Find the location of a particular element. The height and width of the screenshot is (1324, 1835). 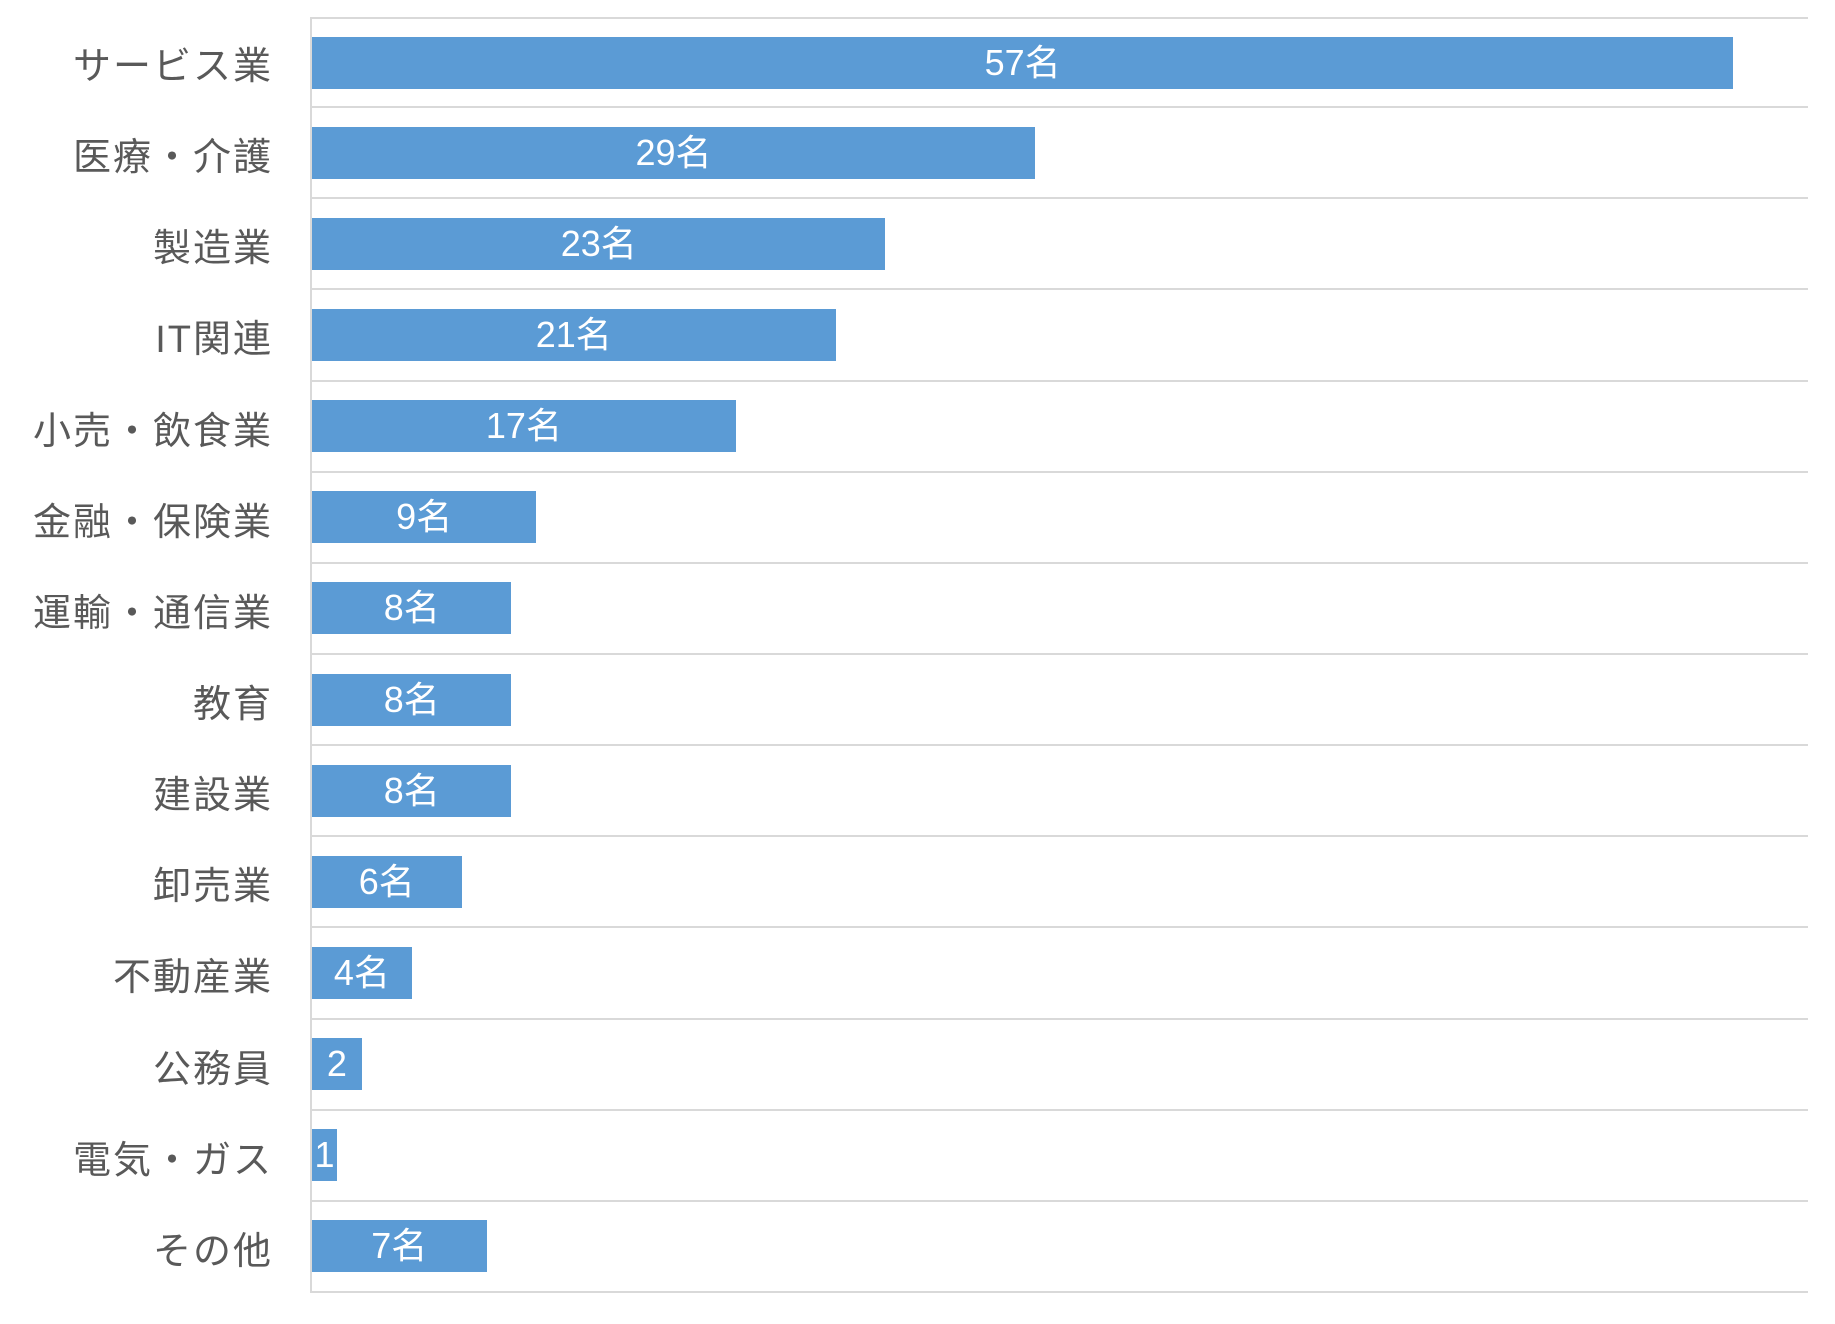

bar-value-label: 21名 is located at coordinates (573, 334).